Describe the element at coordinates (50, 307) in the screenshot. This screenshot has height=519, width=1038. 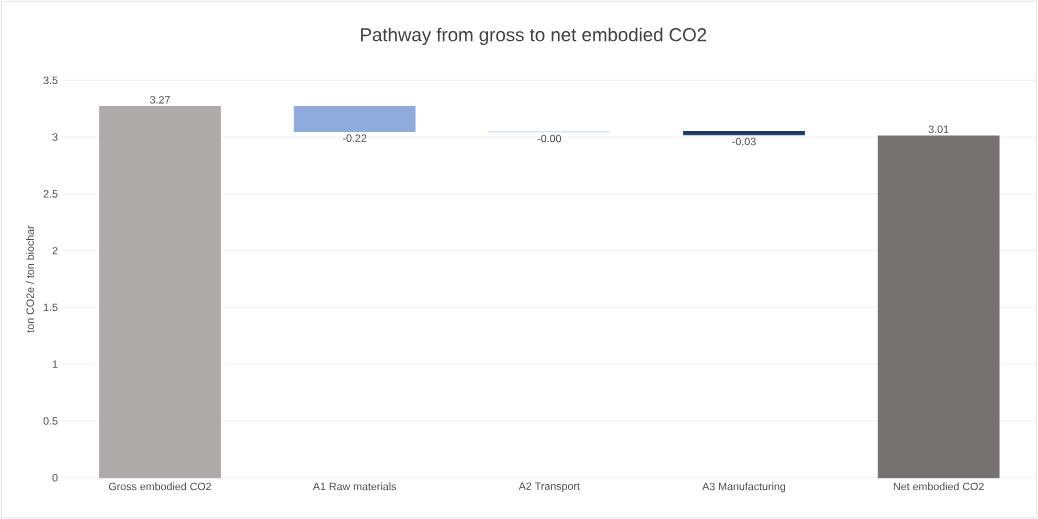
I see `y-tick-label: 1.5` at that location.